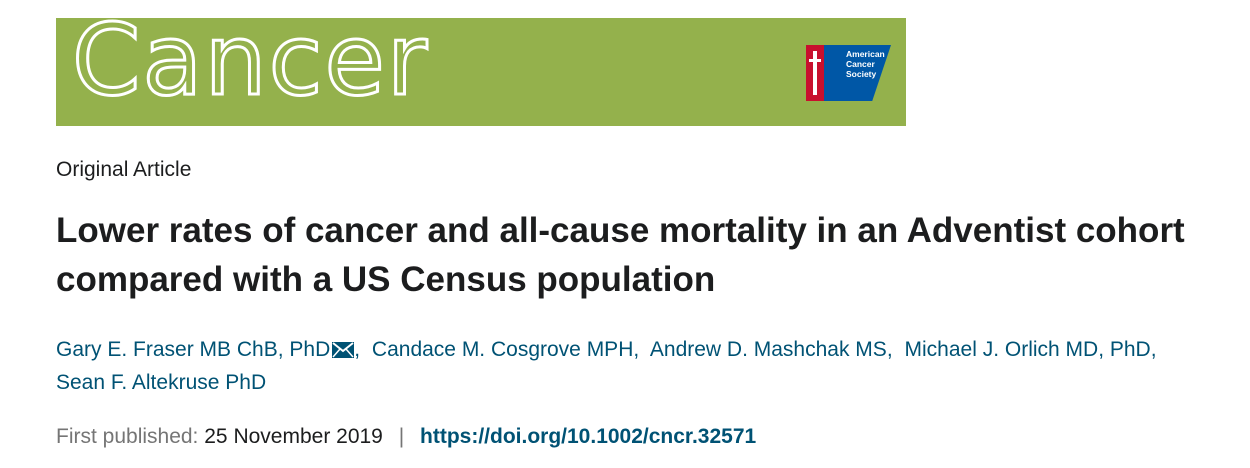 The width and height of the screenshot is (1250, 468). Describe the element at coordinates (502, 349) in the screenshot. I see `author-name: Candace M. Cosgrove MPH` at that location.